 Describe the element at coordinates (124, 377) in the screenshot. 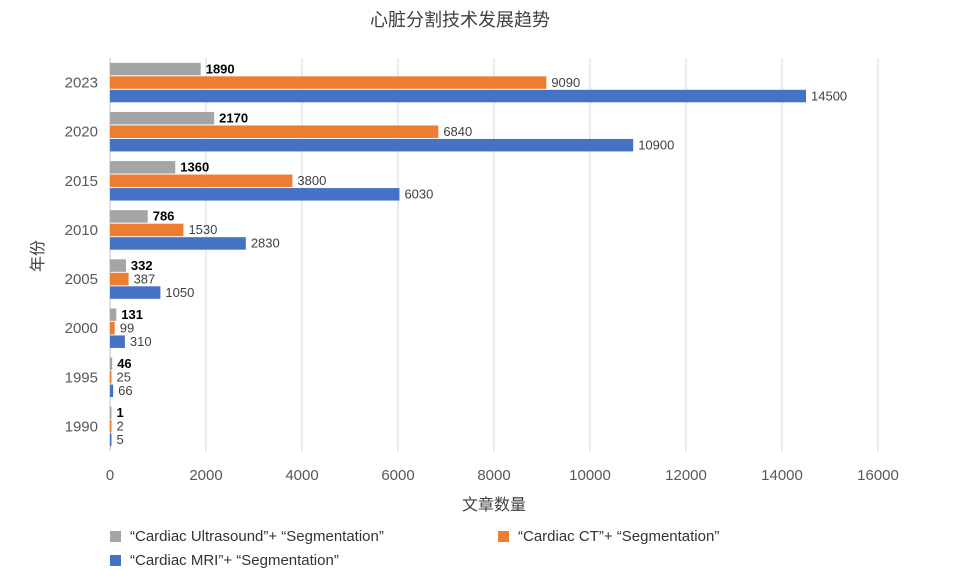

I see `data-label: 25` at that location.